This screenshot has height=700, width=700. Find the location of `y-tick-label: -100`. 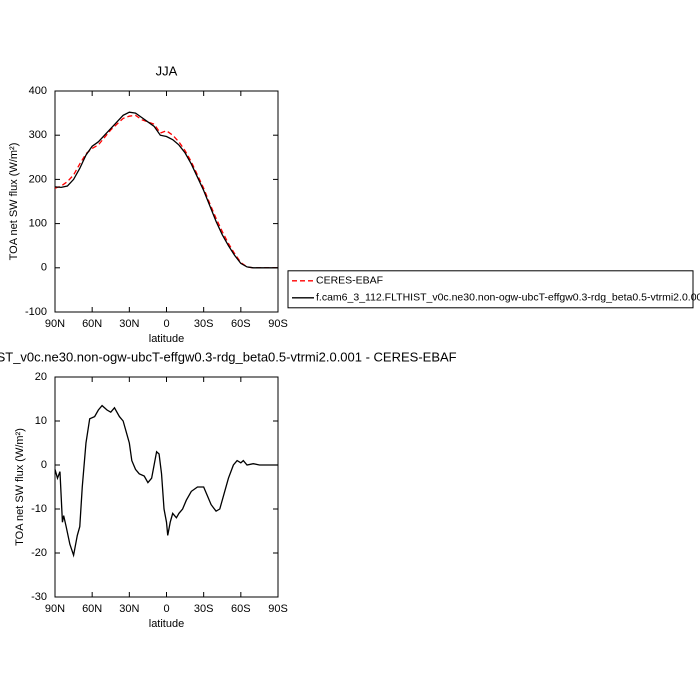

y-tick-label: -100 is located at coordinates (36, 312).